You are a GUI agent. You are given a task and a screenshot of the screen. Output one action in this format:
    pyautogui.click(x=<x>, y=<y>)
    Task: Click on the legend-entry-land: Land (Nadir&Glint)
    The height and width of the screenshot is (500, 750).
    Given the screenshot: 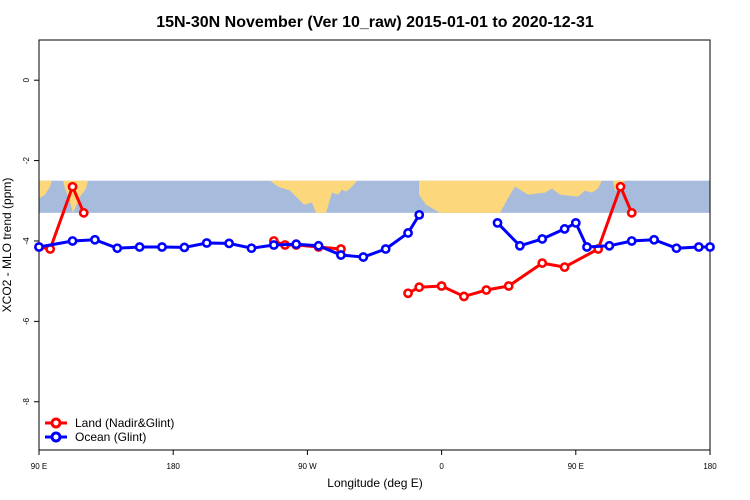 What is the action you would take?
    pyautogui.click(x=109, y=423)
    